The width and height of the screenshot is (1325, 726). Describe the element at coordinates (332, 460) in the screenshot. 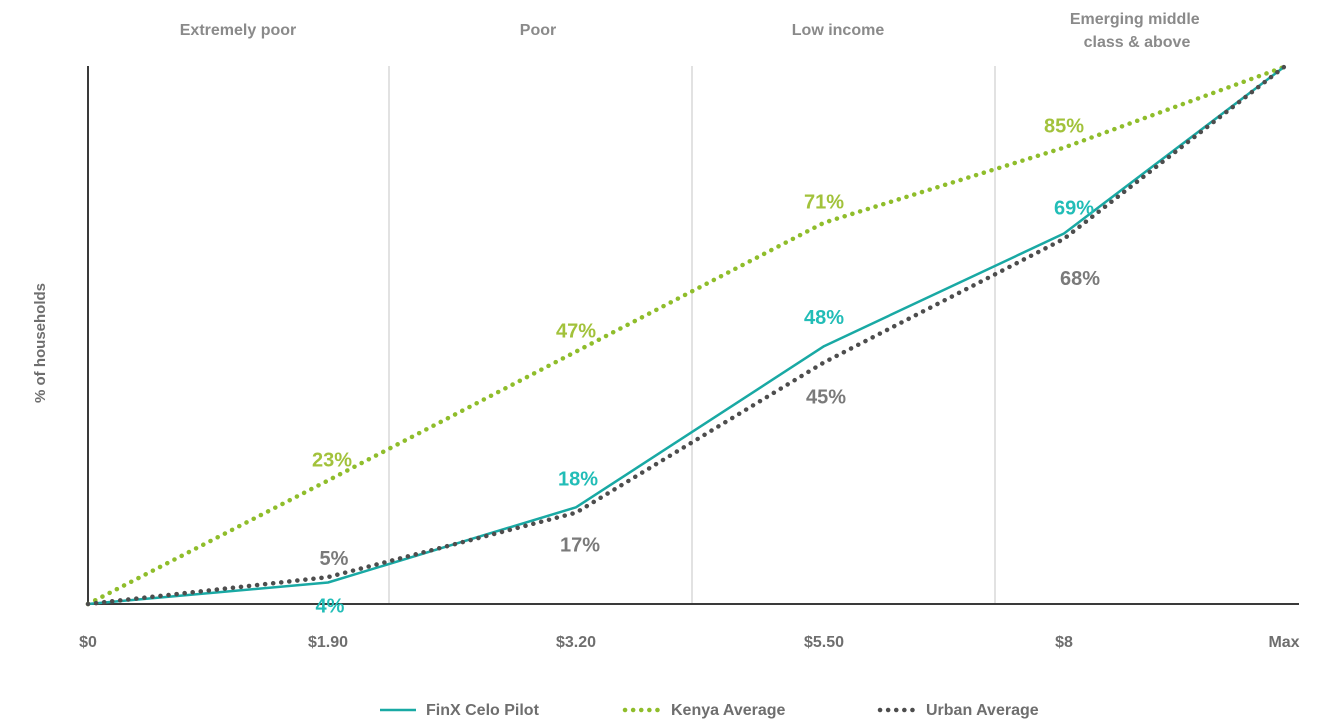

I see `data-label-kenya-average-1: 23%` at that location.